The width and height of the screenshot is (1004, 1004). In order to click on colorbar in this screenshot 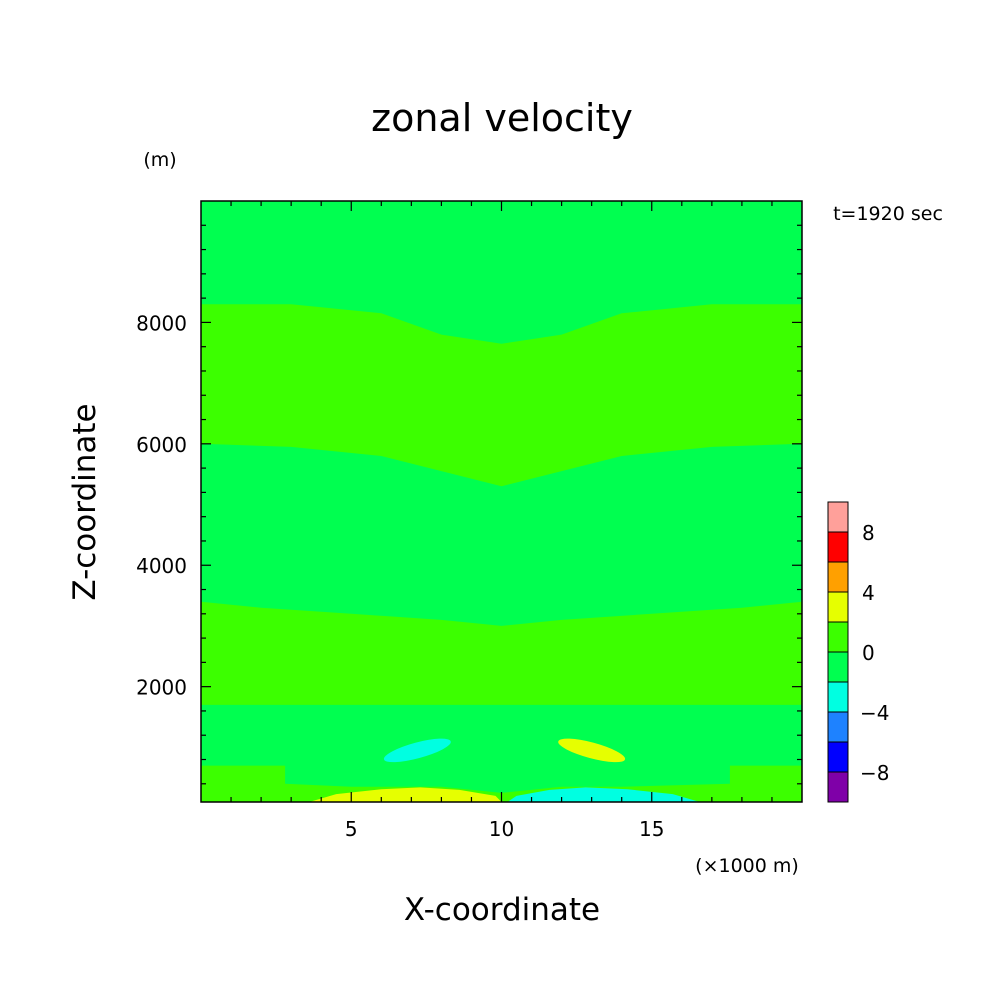, I will do `click(838, 652)`.